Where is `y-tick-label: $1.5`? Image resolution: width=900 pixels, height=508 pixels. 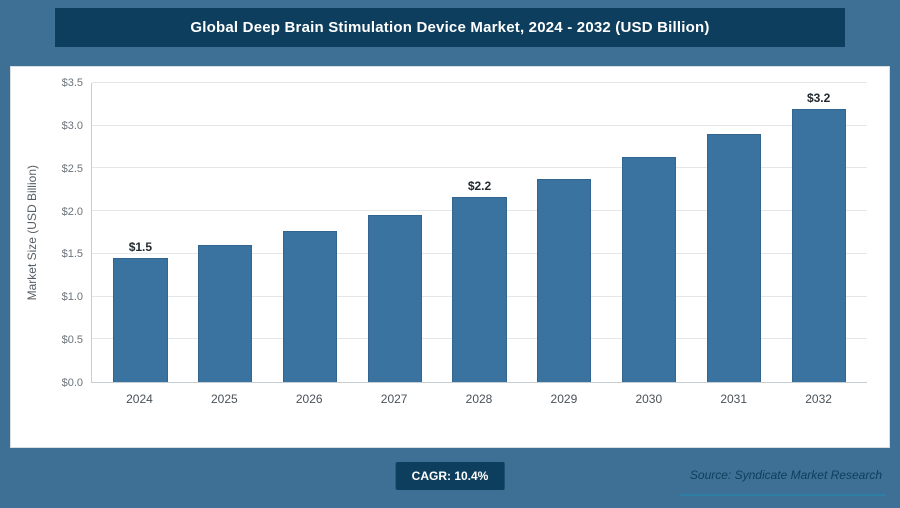
y-tick-label: $1.5 is located at coordinates (72, 254).